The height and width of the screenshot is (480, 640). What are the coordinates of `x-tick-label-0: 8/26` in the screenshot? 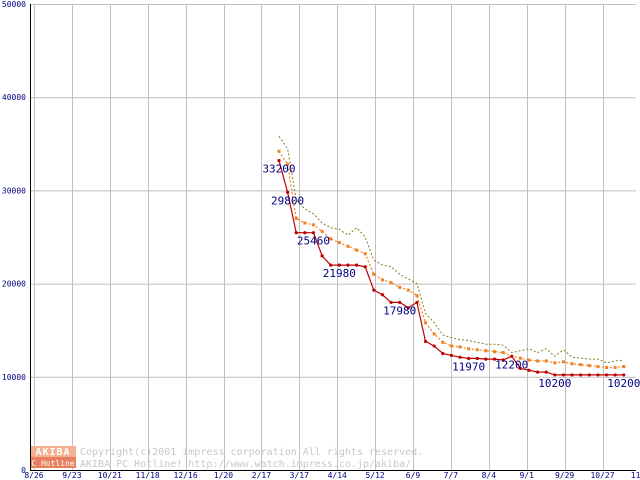 It's located at (33, 475).